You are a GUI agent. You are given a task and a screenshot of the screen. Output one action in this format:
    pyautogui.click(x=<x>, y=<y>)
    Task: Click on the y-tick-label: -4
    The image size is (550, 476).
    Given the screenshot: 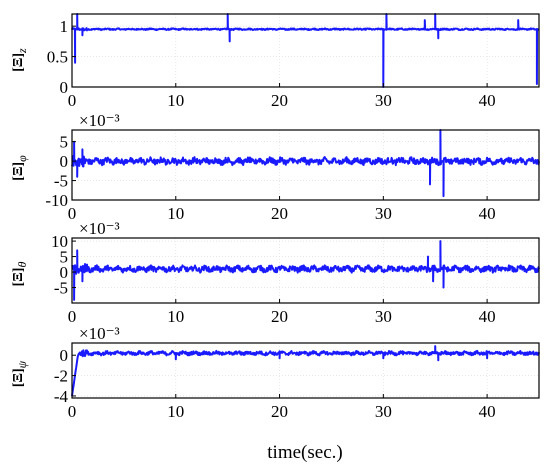 What is the action you would take?
    pyautogui.click(x=61, y=396)
    